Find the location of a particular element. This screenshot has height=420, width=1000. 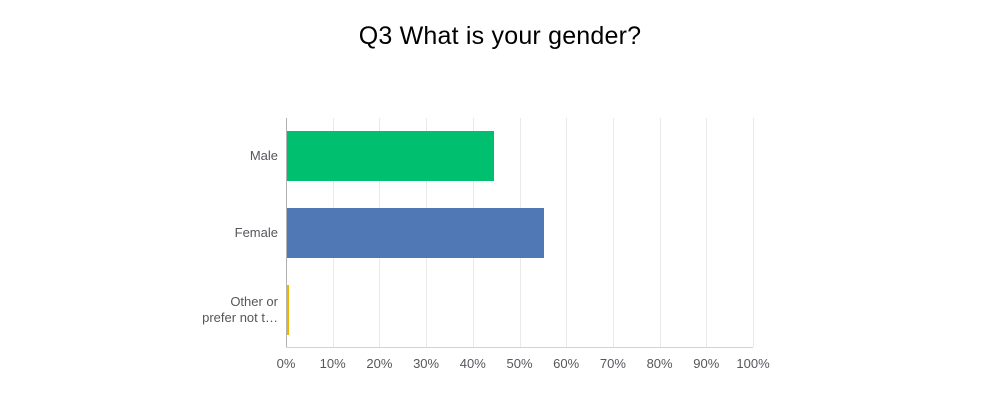

x-tick-label: 0% is located at coordinates (286, 363).